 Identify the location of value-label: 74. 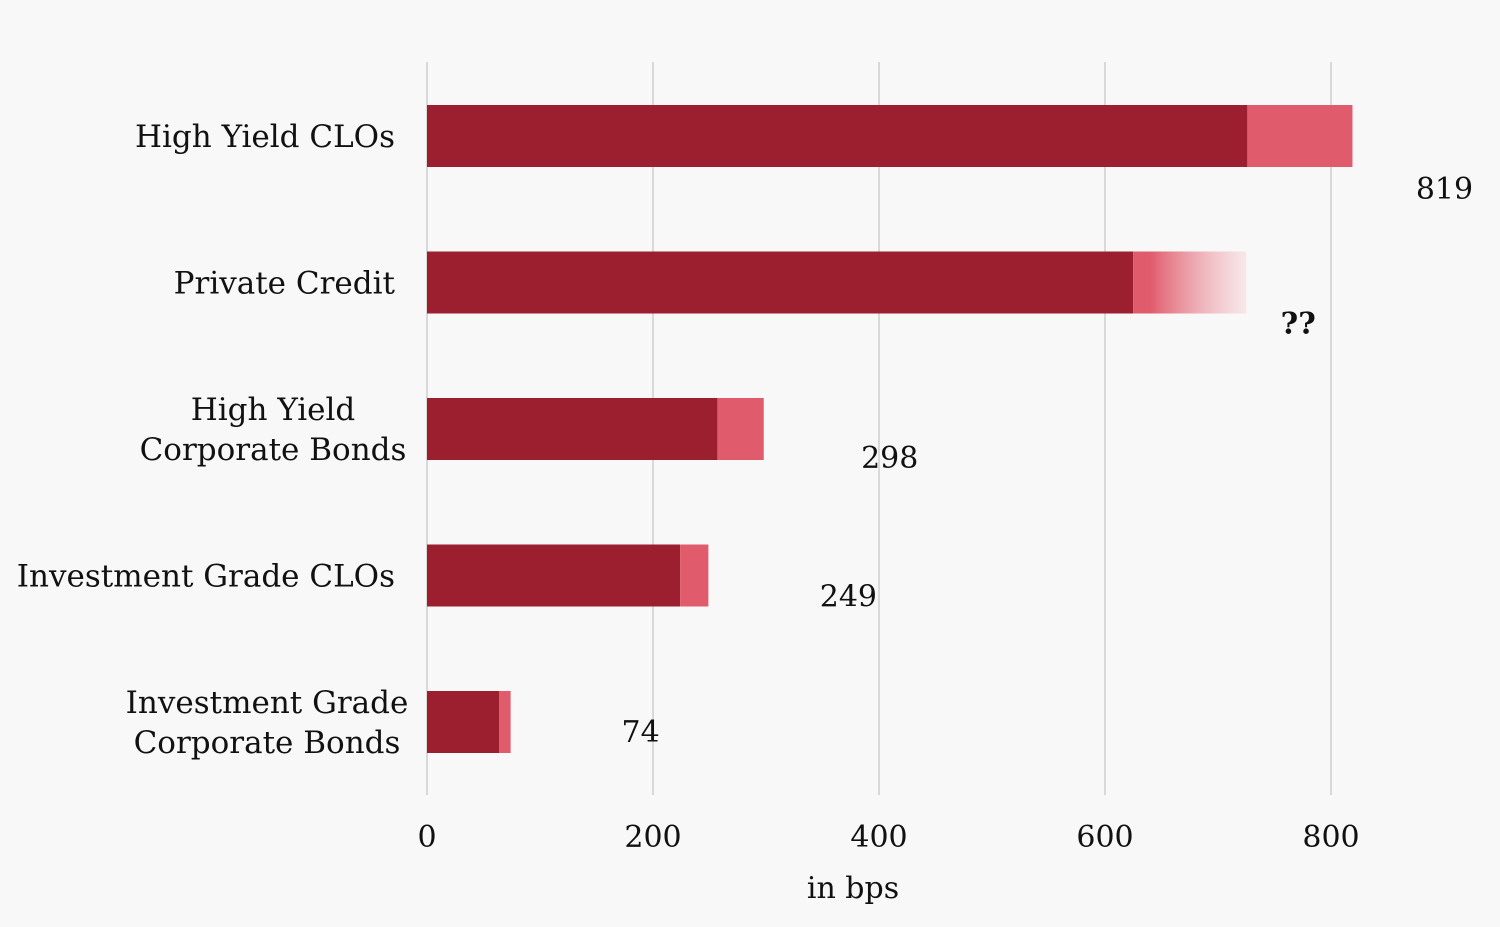
(641, 732).